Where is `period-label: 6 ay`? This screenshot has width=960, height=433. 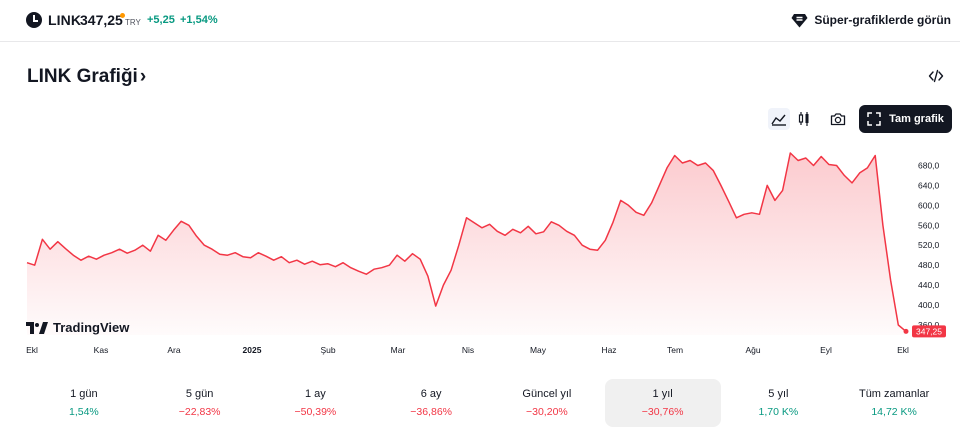
period-label: 6 ay is located at coordinates (431, 394).